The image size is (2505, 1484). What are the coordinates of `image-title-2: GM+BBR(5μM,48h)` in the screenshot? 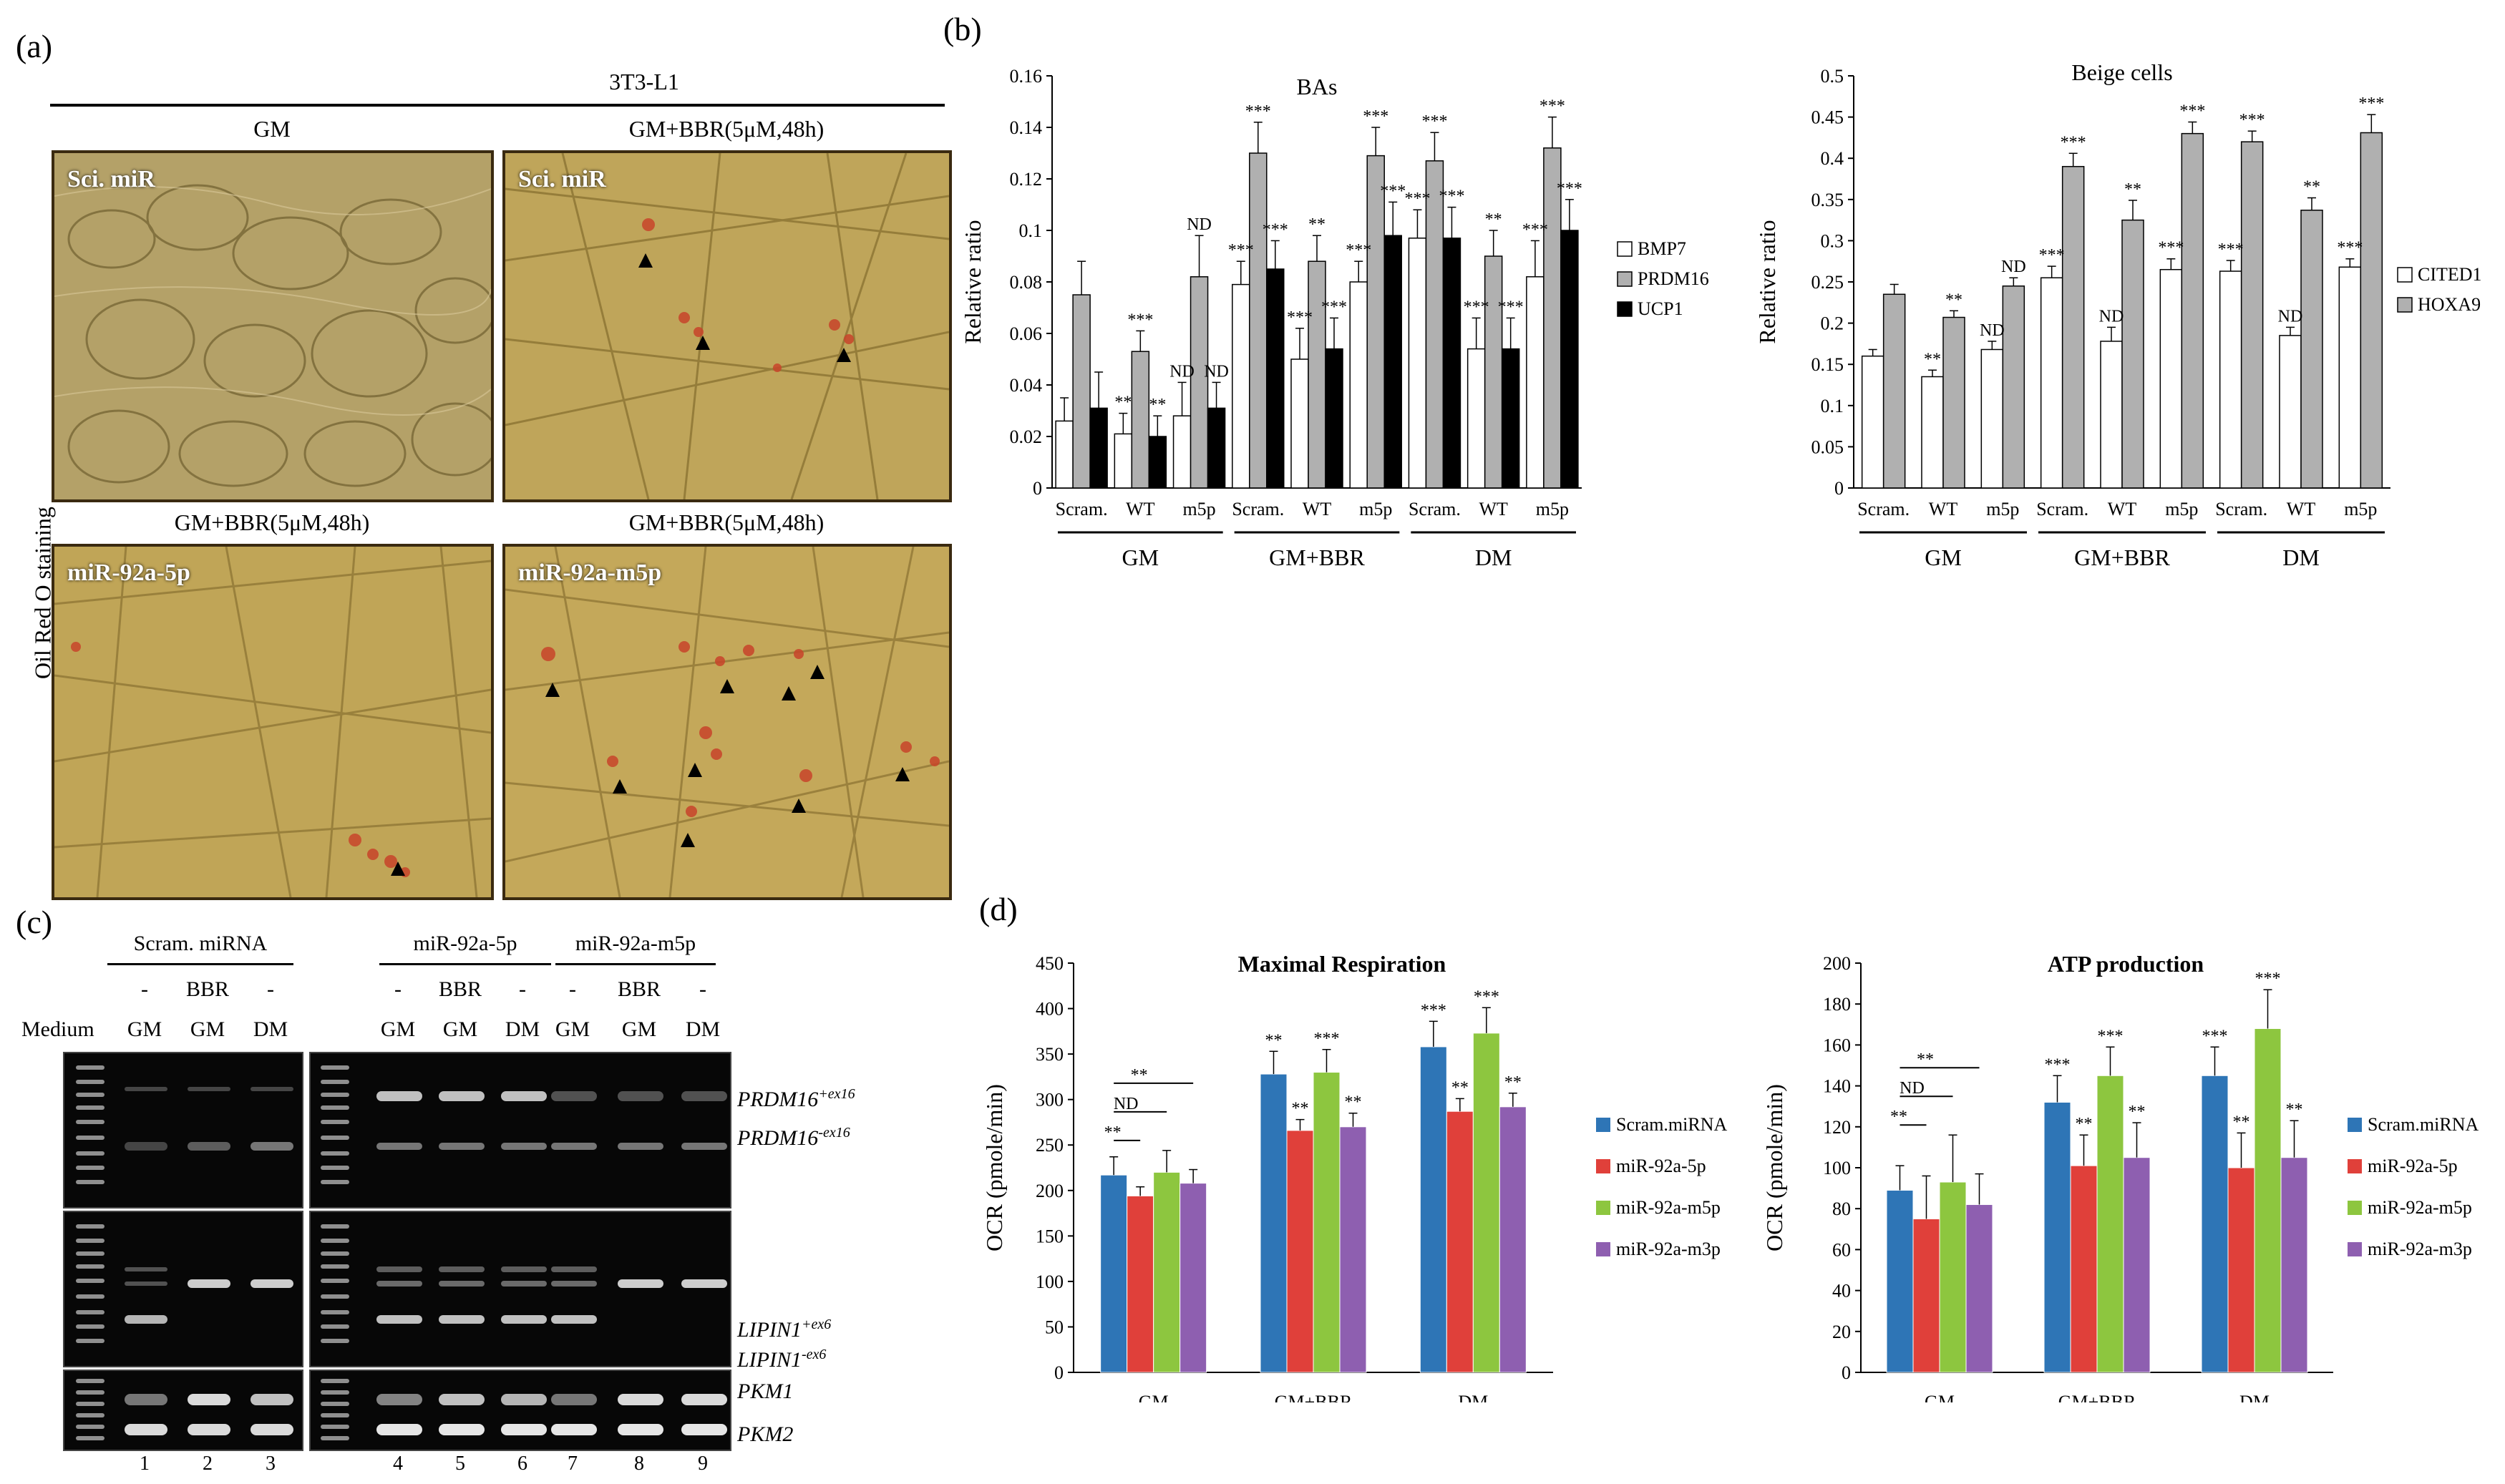 It's located at (727, 129).